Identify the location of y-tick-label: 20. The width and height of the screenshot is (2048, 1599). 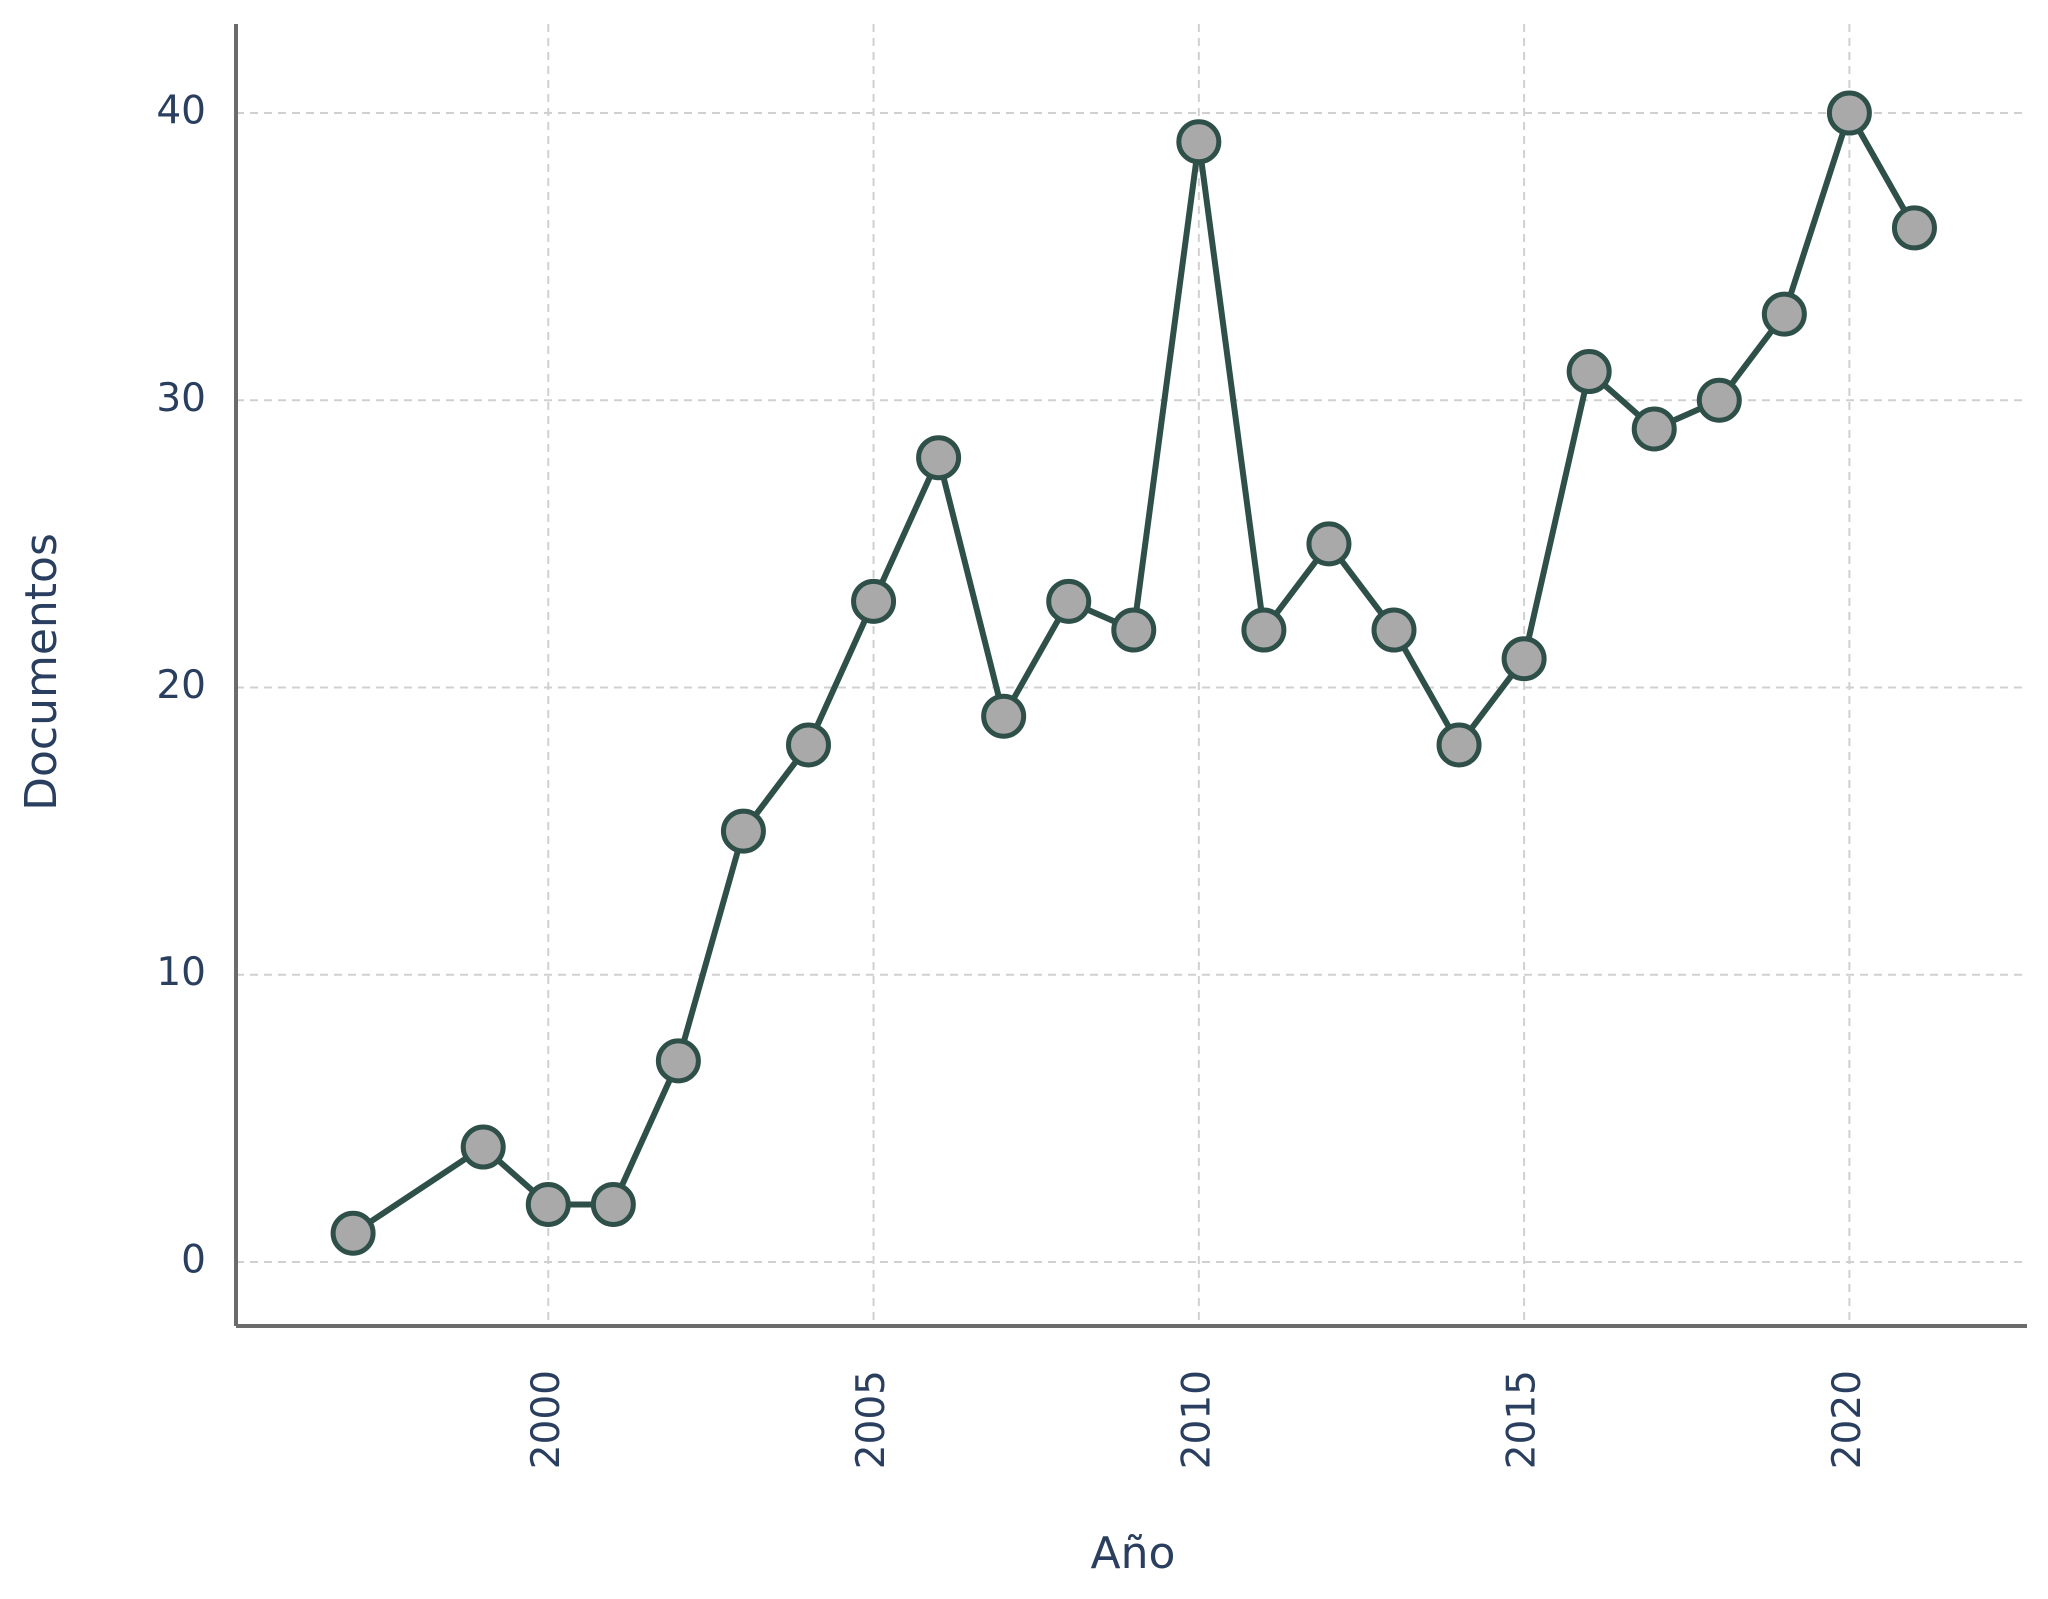
(181, 685).